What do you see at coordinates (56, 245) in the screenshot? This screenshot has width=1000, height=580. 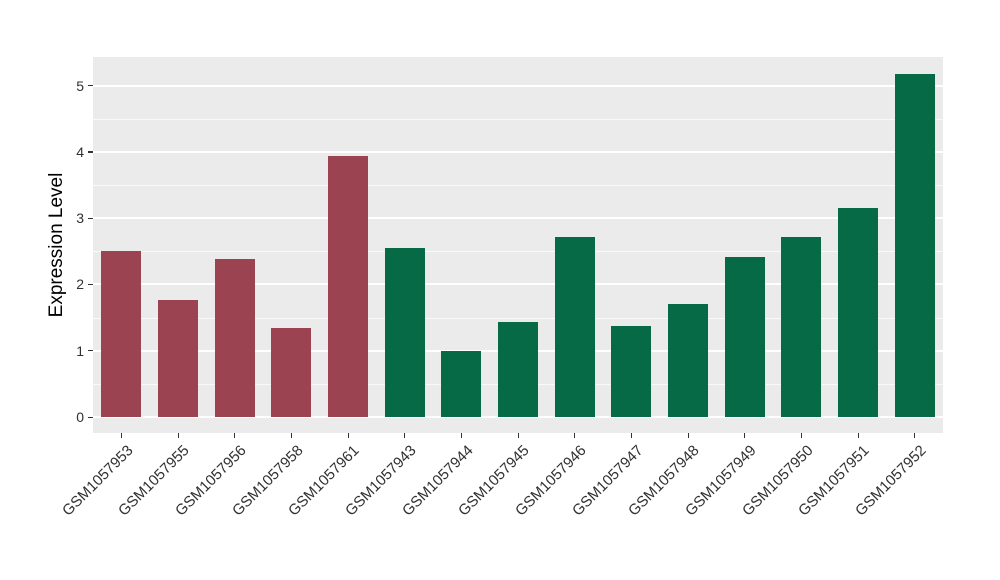 I see `y-axis-title: Expression Level` at bounding box center [56, 245].